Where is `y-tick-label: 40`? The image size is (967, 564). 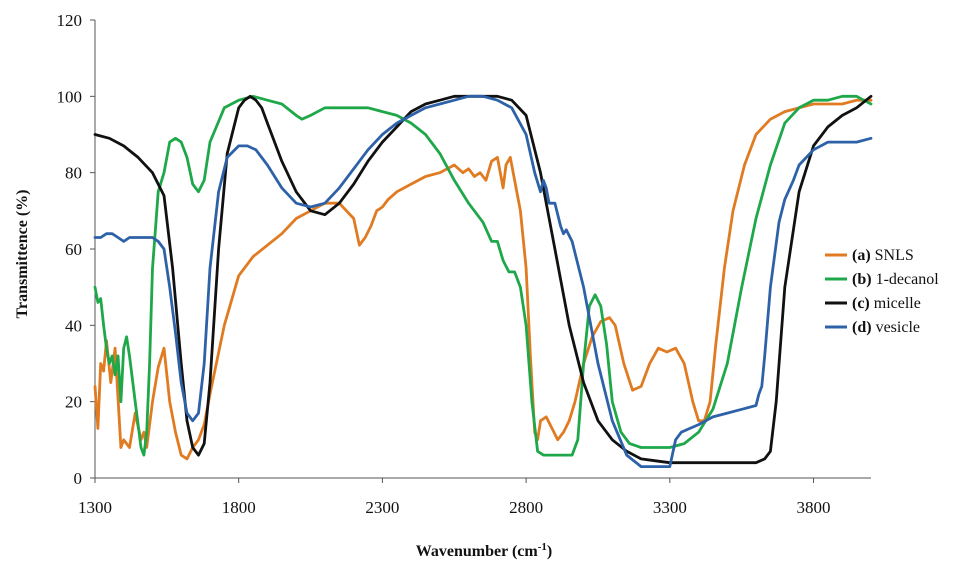
y-tick-label: 40 is located at coordinates (73, 325).